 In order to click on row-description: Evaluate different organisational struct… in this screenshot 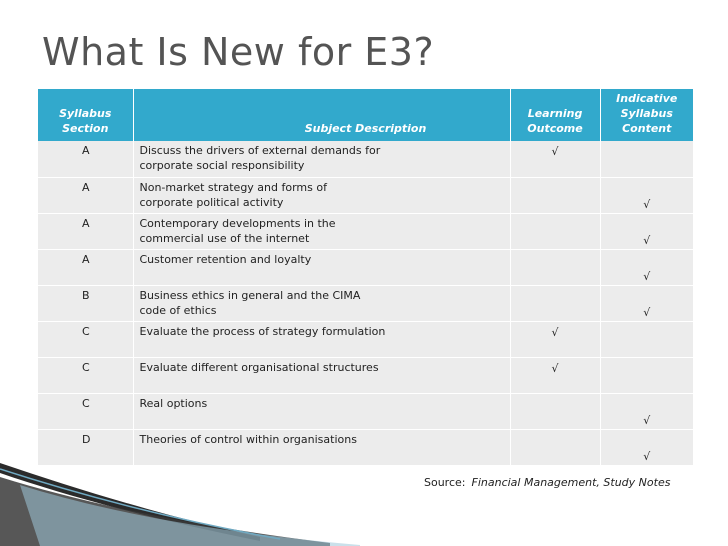, I will do `click(321, 374)`.